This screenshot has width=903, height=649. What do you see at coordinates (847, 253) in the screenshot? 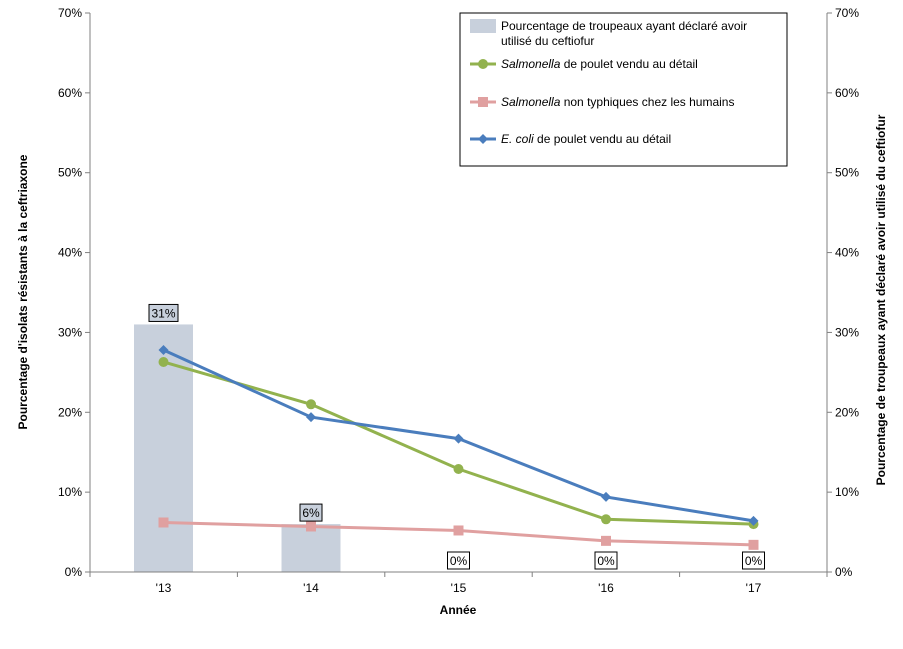
I see `right-y-tick-label: 40%` at bounding box center [847, 253].